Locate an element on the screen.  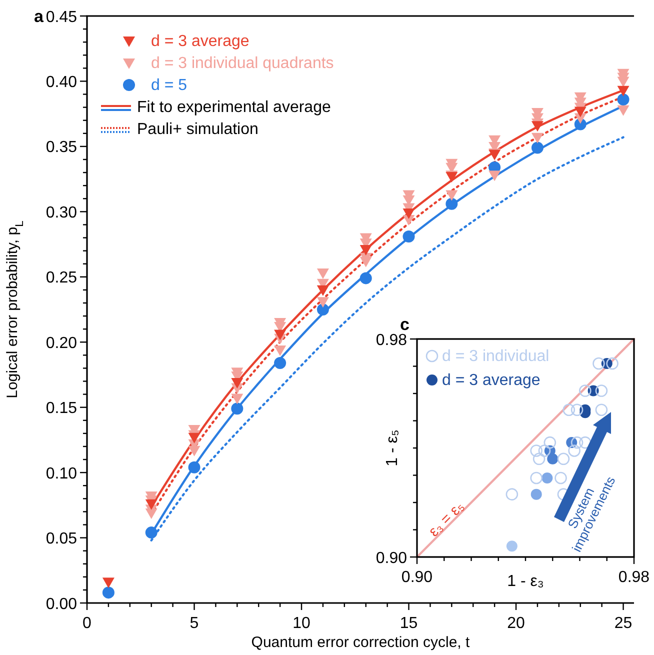
text: a is located at coordinates (39, 16).